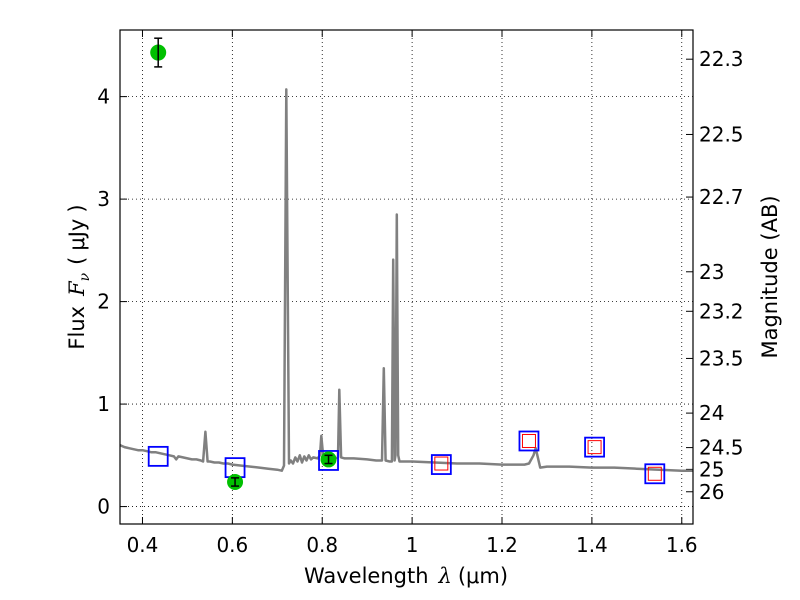 The height and width of the screenshot is (600, 800). Describe the element at coordinates (711, 413) in the screenshot. I see `y2-tick-label: 24` at that location.